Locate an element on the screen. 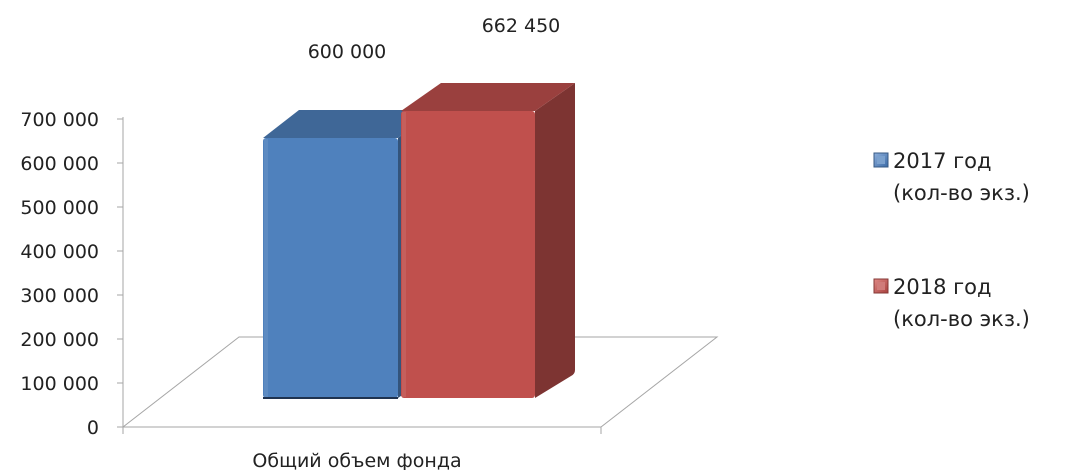  bar-2018 is located at coordinates (488, 240).